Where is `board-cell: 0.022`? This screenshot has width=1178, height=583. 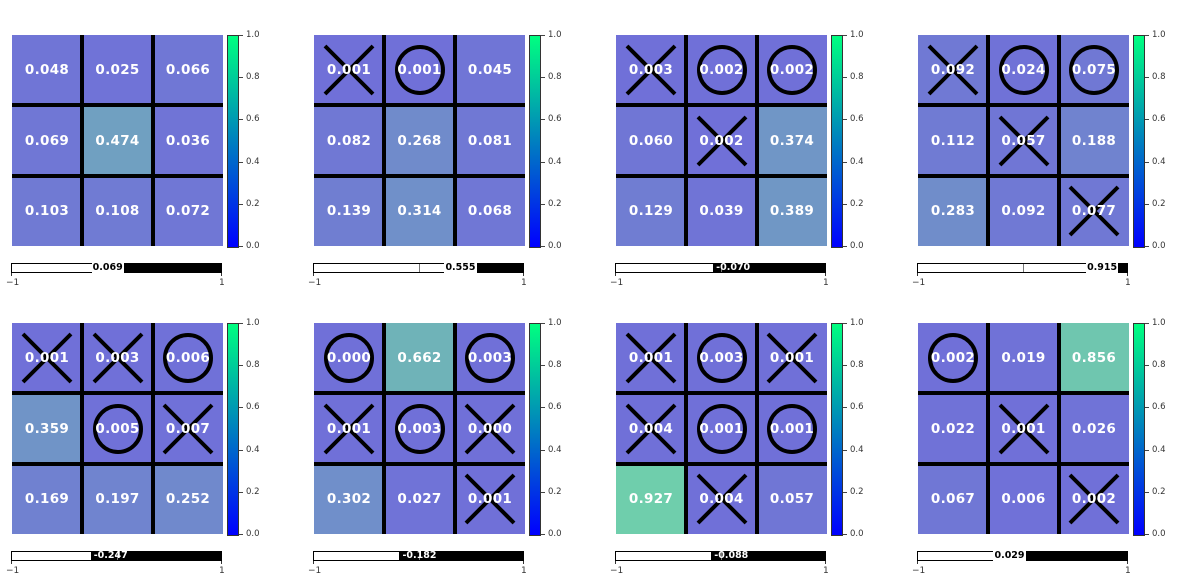
board-cell: 0.022 is located at coordinates (953, 428).